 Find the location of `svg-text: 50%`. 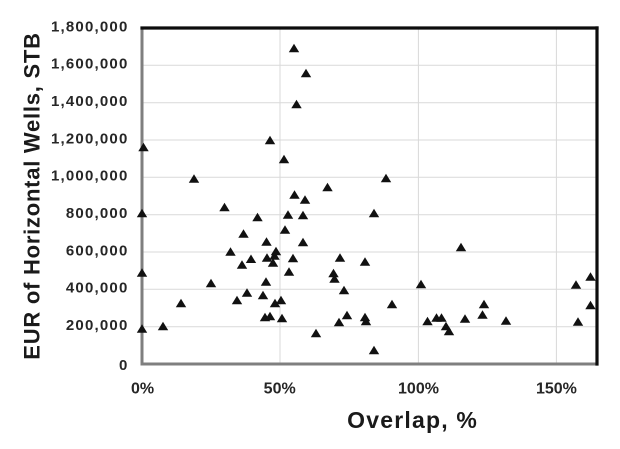

svg-text: 50% is located at coordinates (280, 389).